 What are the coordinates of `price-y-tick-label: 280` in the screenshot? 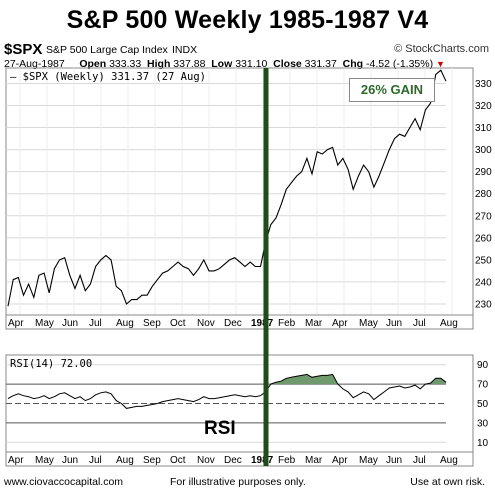 It's located at (483, 194).